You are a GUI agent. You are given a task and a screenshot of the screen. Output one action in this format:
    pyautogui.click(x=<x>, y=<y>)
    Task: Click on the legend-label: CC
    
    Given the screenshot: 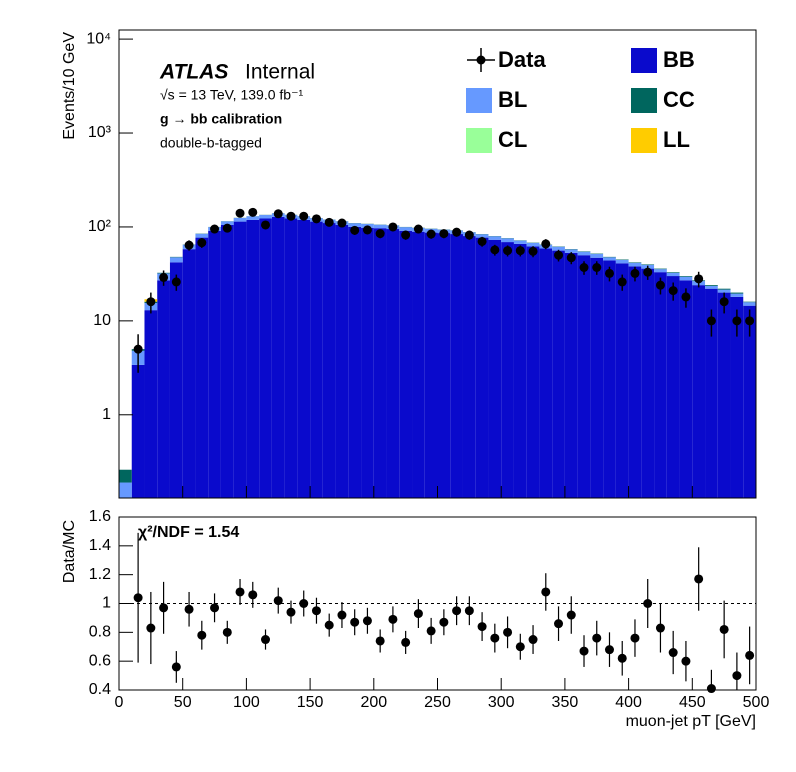 What is the action you would take?
    pyautogui.click(x=679, y=99)
    